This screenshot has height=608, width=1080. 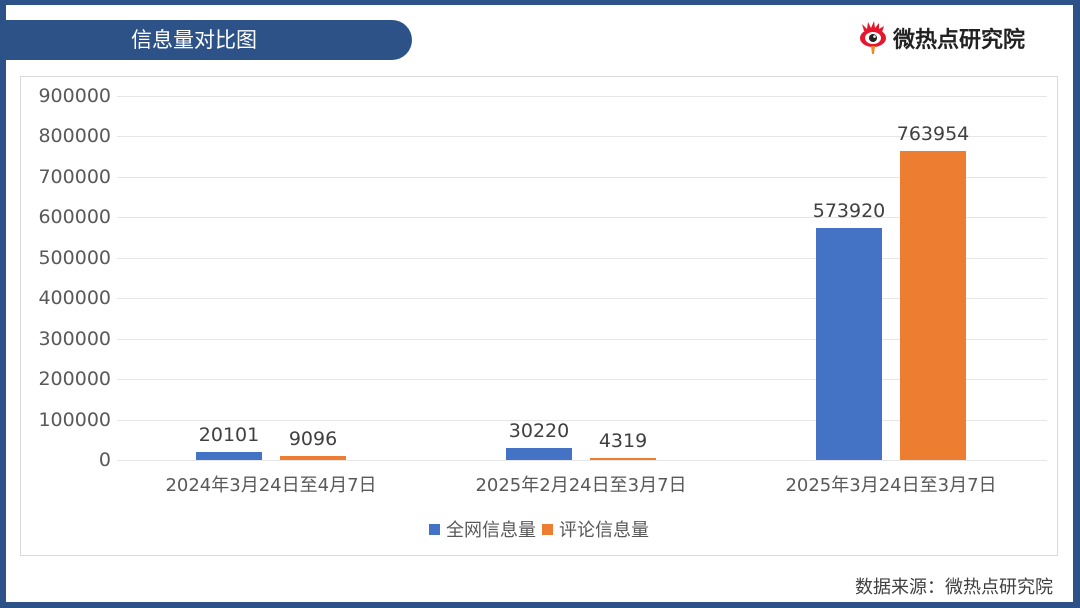 I want to click on y-axis-tick-label: 600000, so click(x=74, y=217).